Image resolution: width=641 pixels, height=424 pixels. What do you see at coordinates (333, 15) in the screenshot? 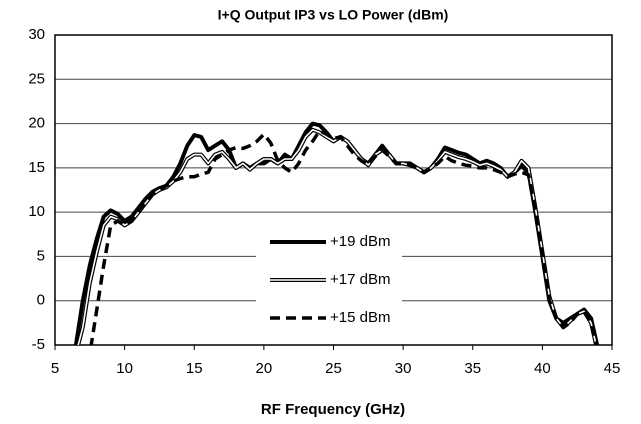
I see `chart-title: I+Q Output IP3 vs LO Power (dBm)` at bounding box center [333, 15].